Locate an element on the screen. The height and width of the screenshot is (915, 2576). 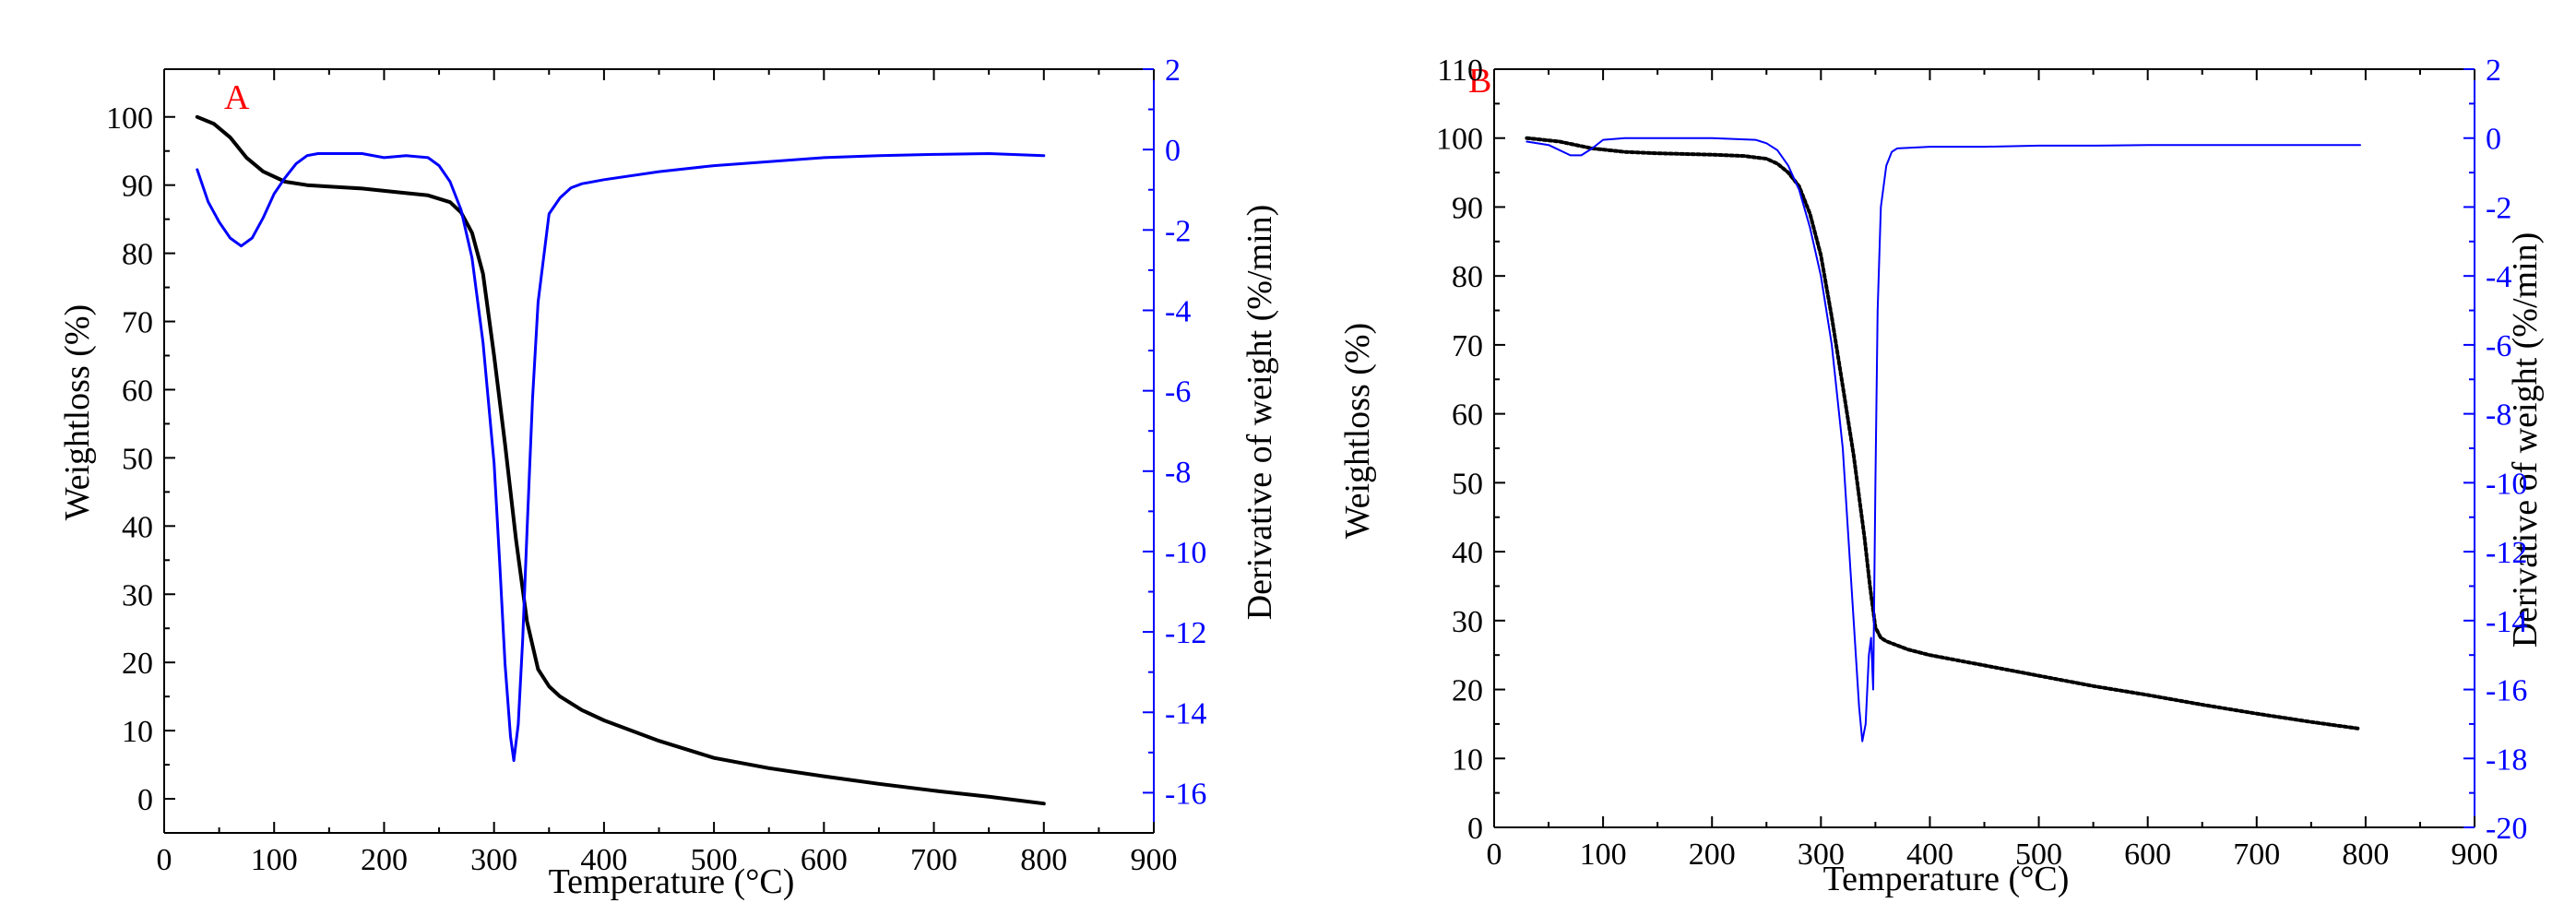
x-tick-label-a: 200 is located at coordinates (384, 860).